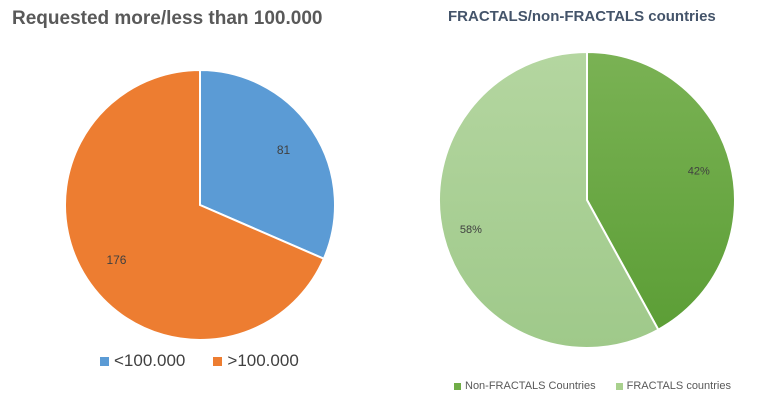 The width and height of the screenshot is (780, 400). I want to click on legend-label-under-100000: <100.000, so click(150, 360).